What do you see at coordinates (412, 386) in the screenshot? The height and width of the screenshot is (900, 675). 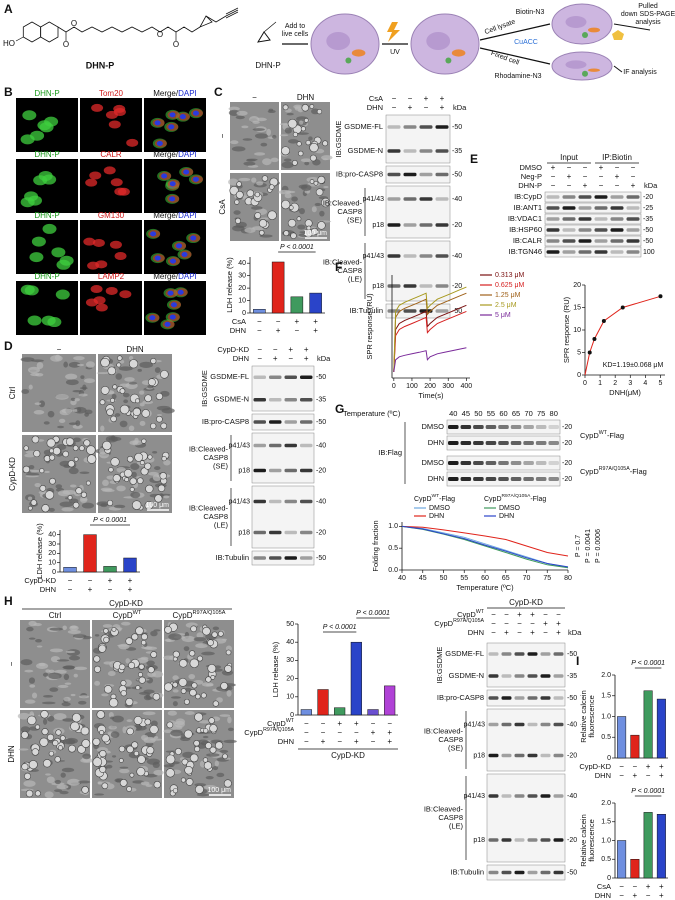 I see `x-tick-label: 100` at bounding box center [412, 386].